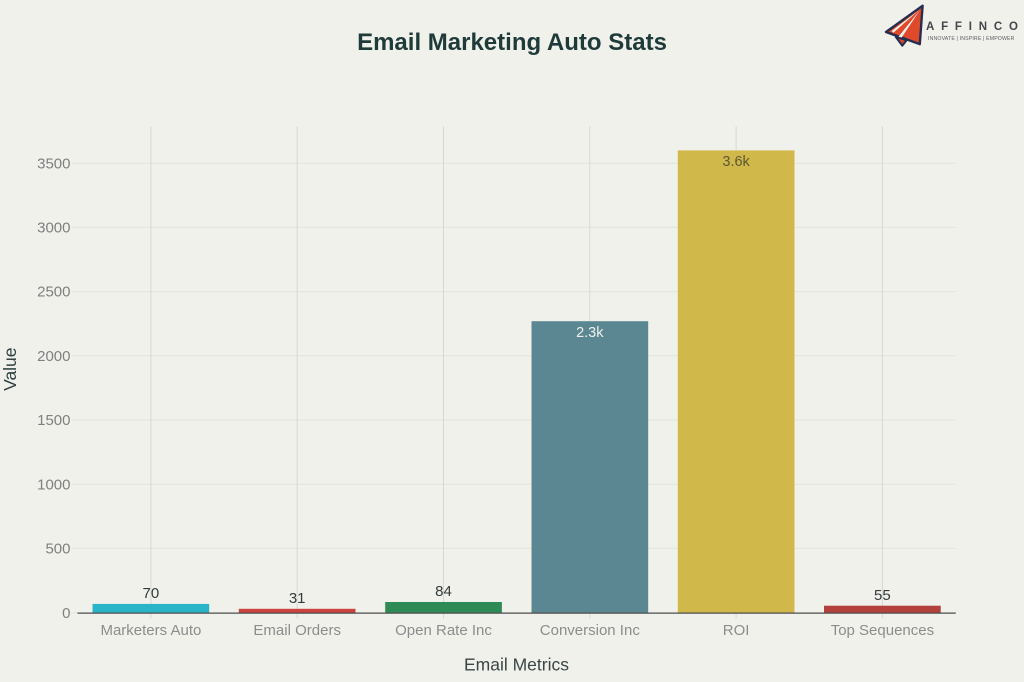 The width and height of the screenshot is (1024, 682). I want to click on svg-text: Conversion Inc, so click(590, 630).